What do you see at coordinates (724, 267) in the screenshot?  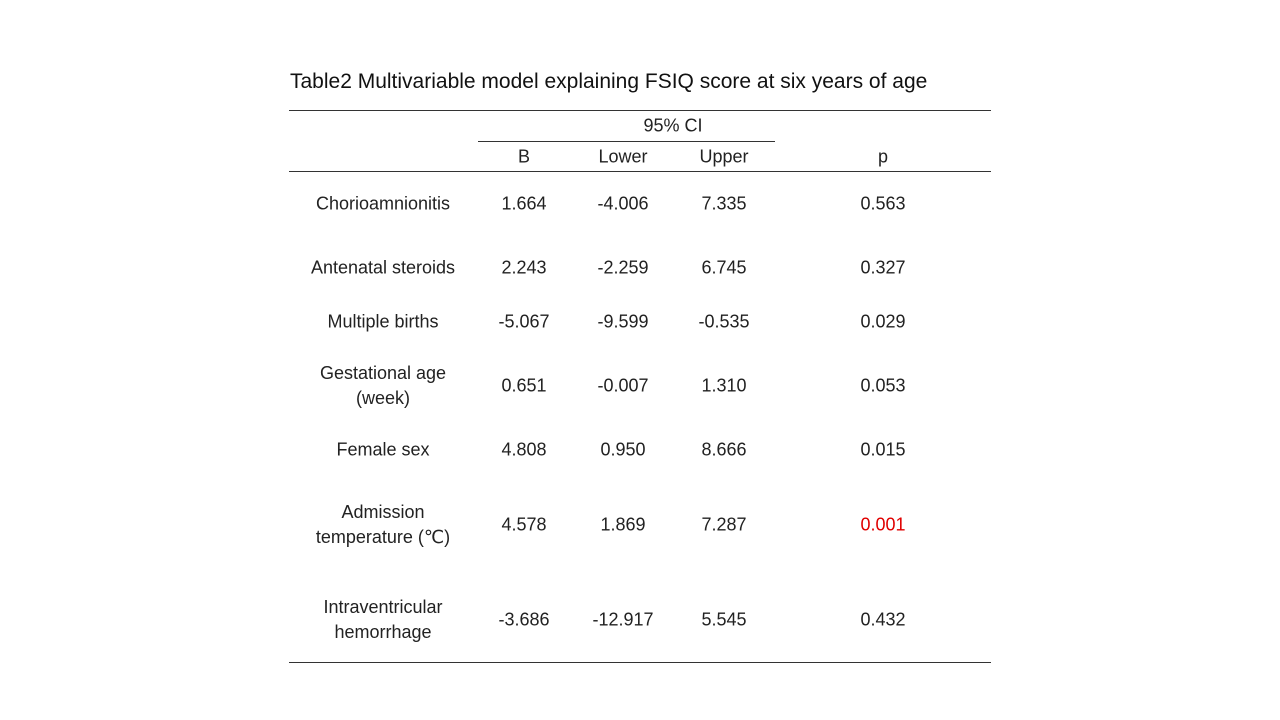 I see `cell-upper: 6.745` at bounding box center [724, 267].